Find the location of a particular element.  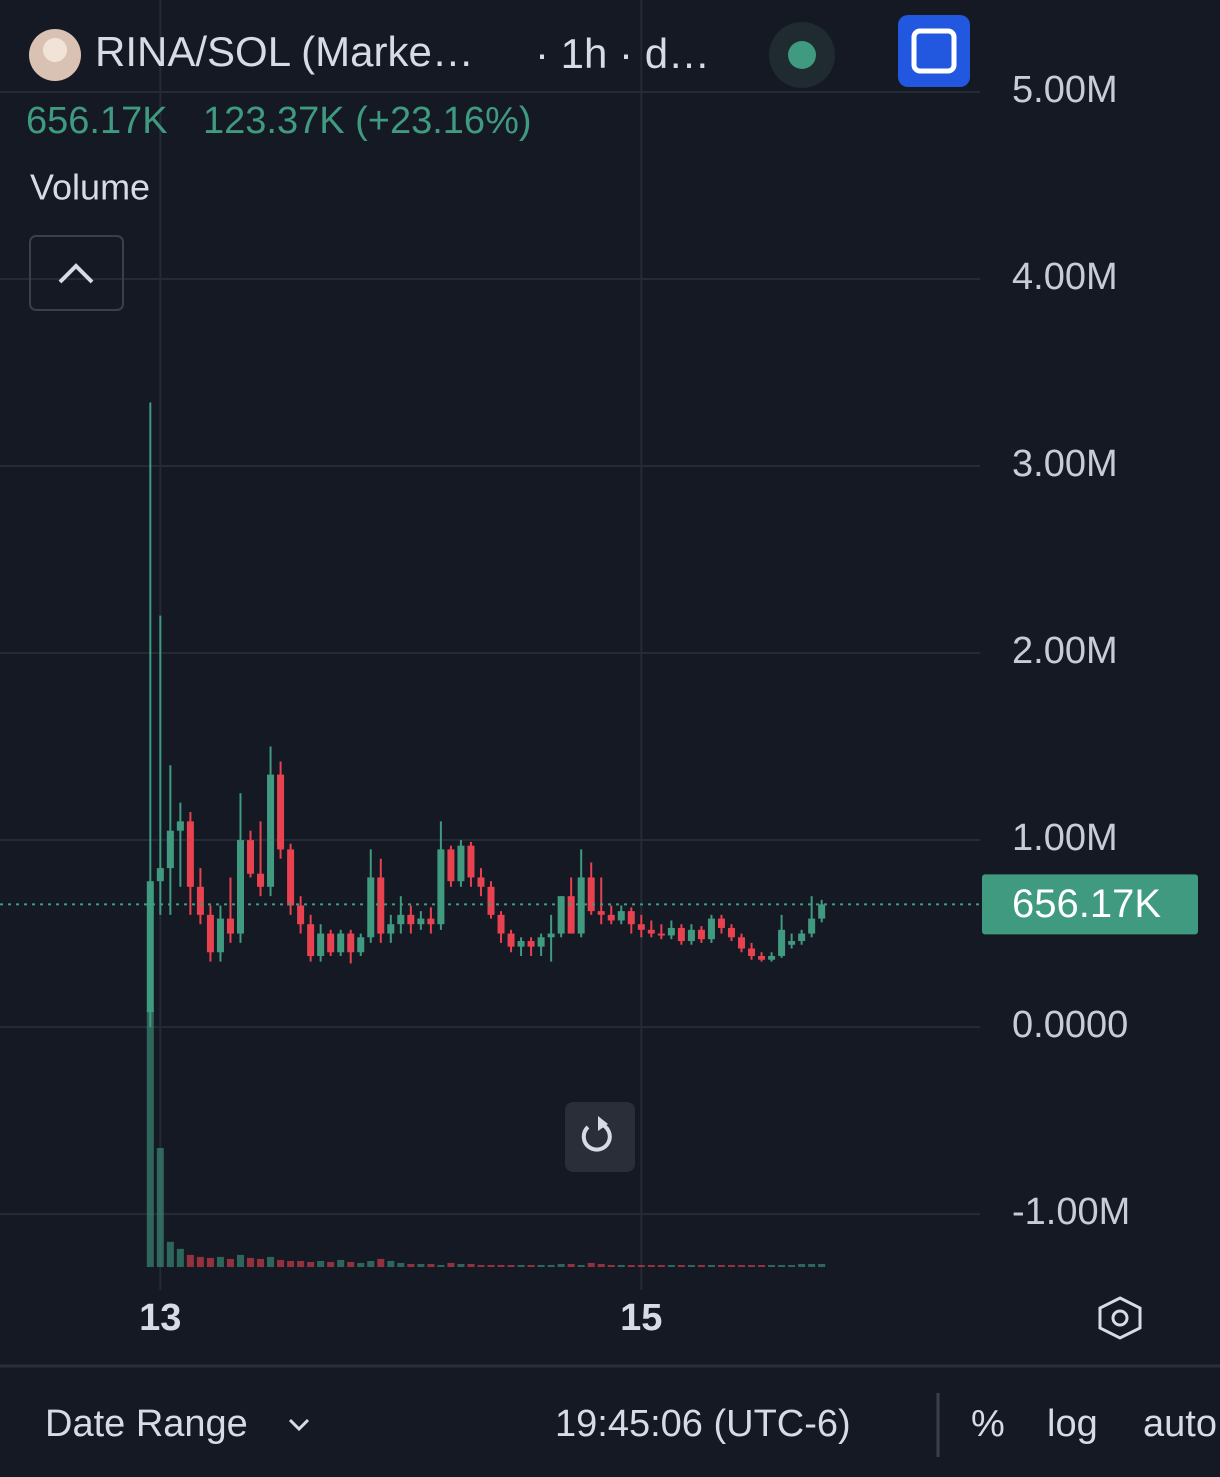

price-label: 656.17K is located at coordinates (1086, 904).